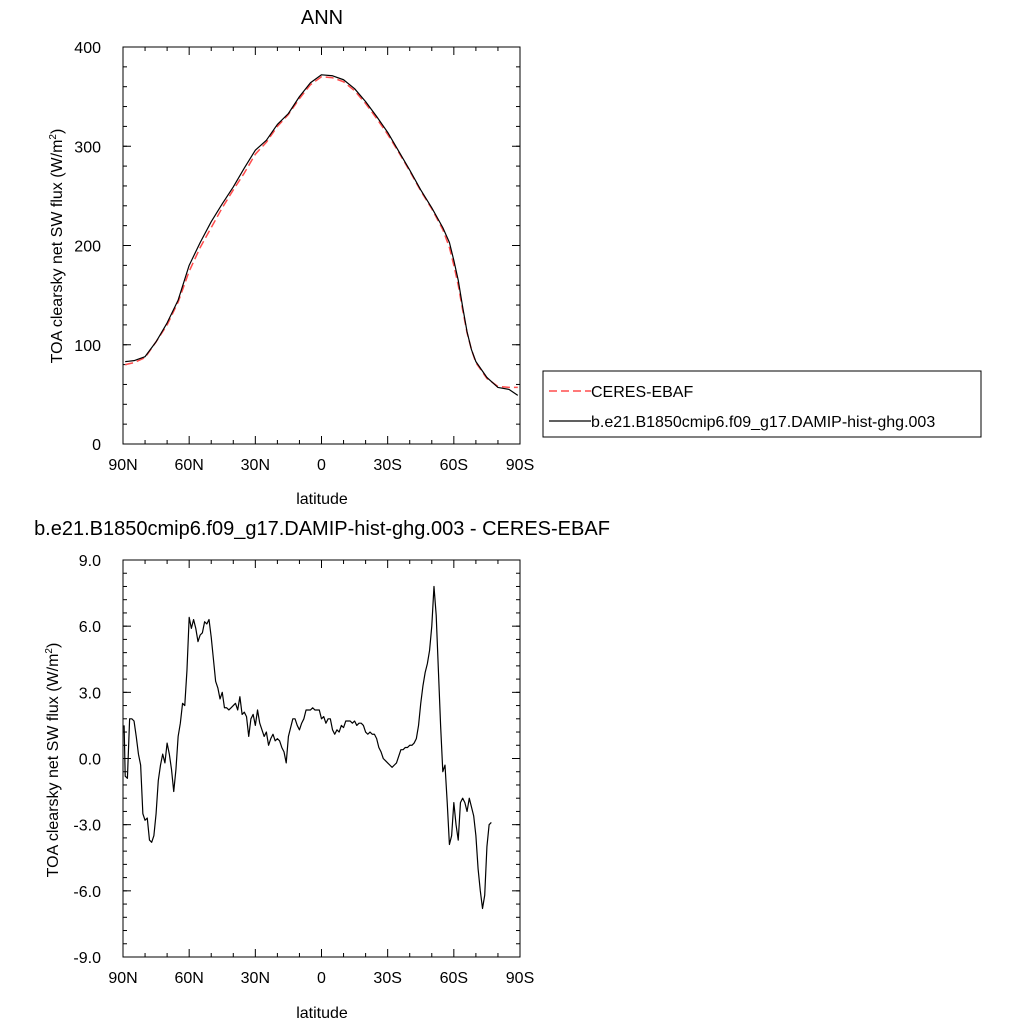 Image resolution: width=1024 pixels, height=1024 pixels. Describe the element at coordinates (454, 465) in the screenshot. I see `top-x-tick-label: 60S` at that location.